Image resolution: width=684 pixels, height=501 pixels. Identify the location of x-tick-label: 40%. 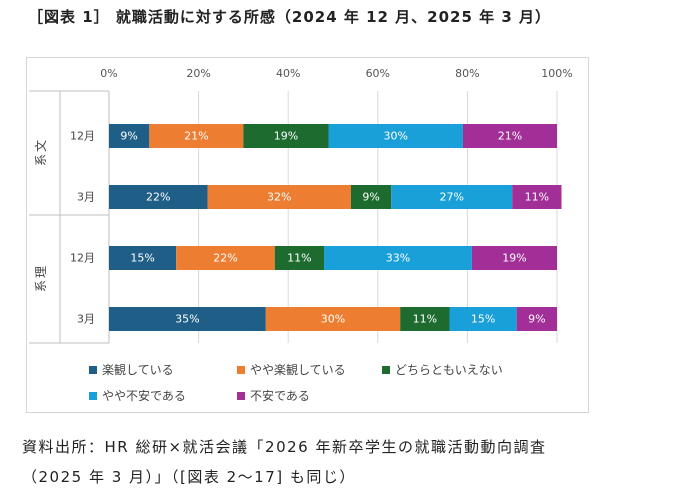
(288, 73).